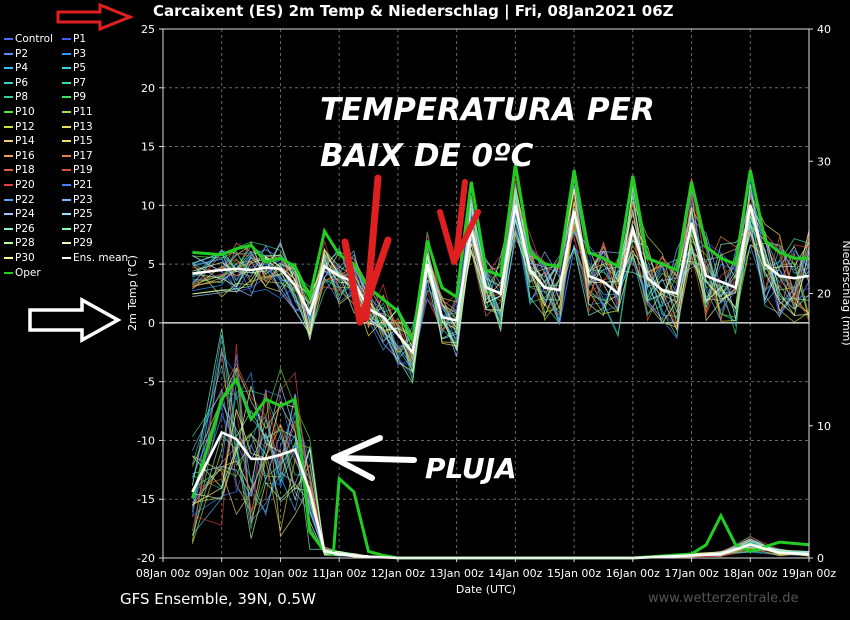  I want to click on legend-item: P26, so click(19, 229).